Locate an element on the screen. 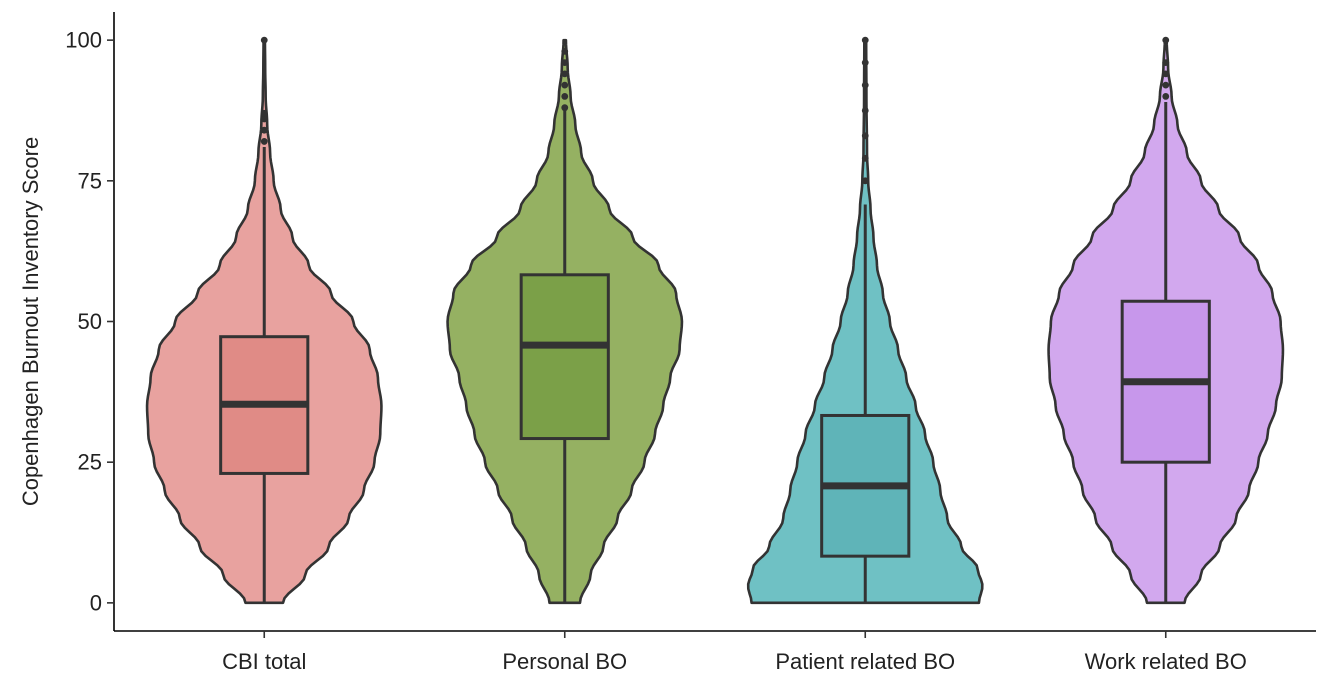  y-tick-label: 0 is located at coordinates (96, 602).